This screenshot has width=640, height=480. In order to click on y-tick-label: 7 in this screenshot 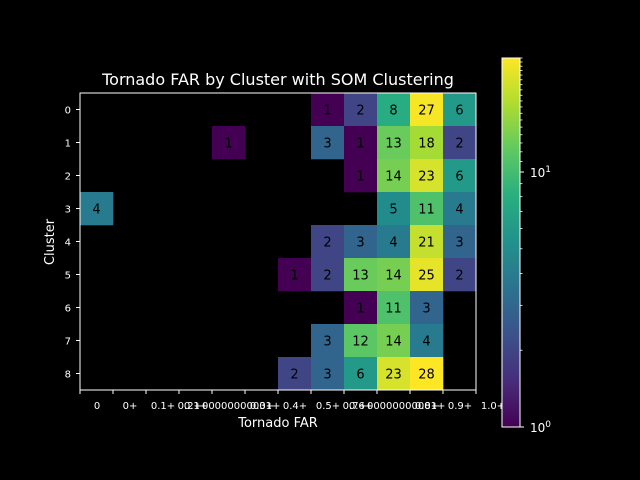, I will do `click(68, 342)`.